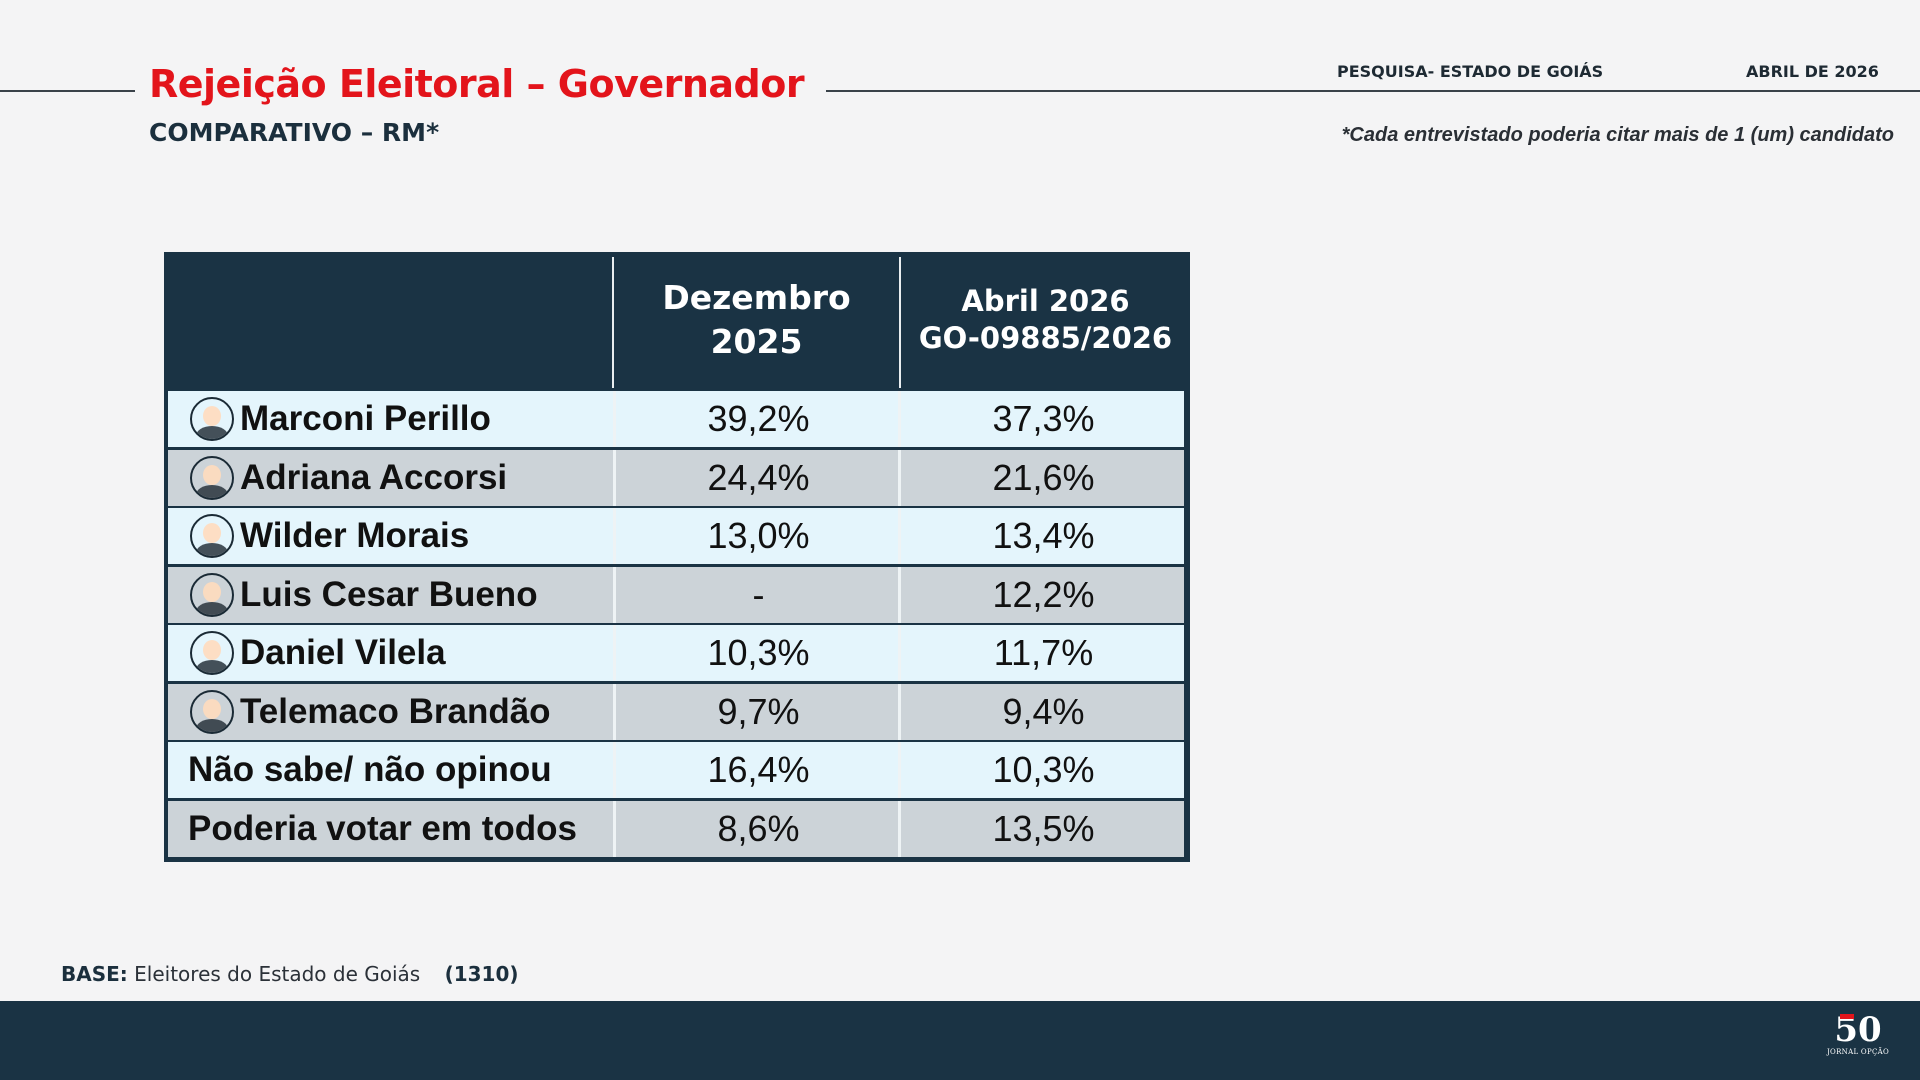 The width and height of the screenshot is (1920, 1080). I want to click on row-label: Poderia votar em todos, so click(382, 828).